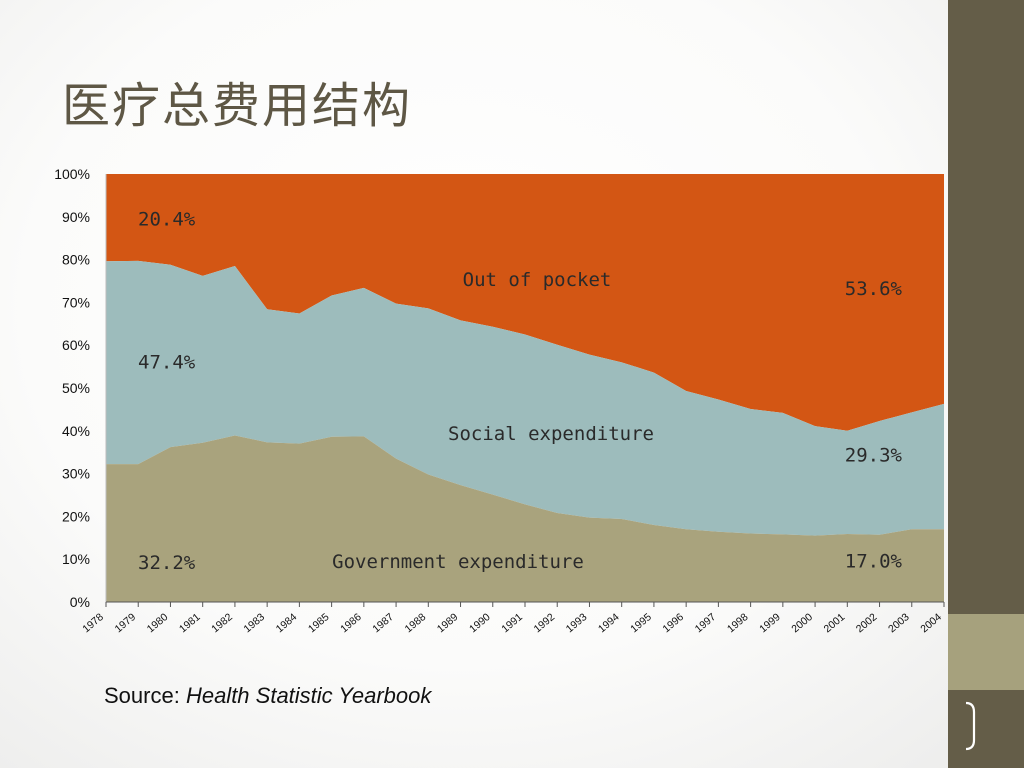  Describe the element at coordinates (416, 623) in the screenshot. I see `x-tick-label: 1988` at that location.